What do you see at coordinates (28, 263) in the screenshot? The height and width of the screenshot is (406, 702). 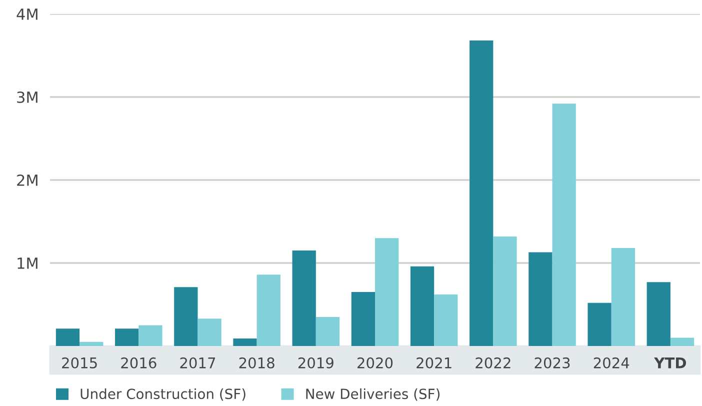 I see `y-tick-label: 1M` at bounding box center [28, 263].